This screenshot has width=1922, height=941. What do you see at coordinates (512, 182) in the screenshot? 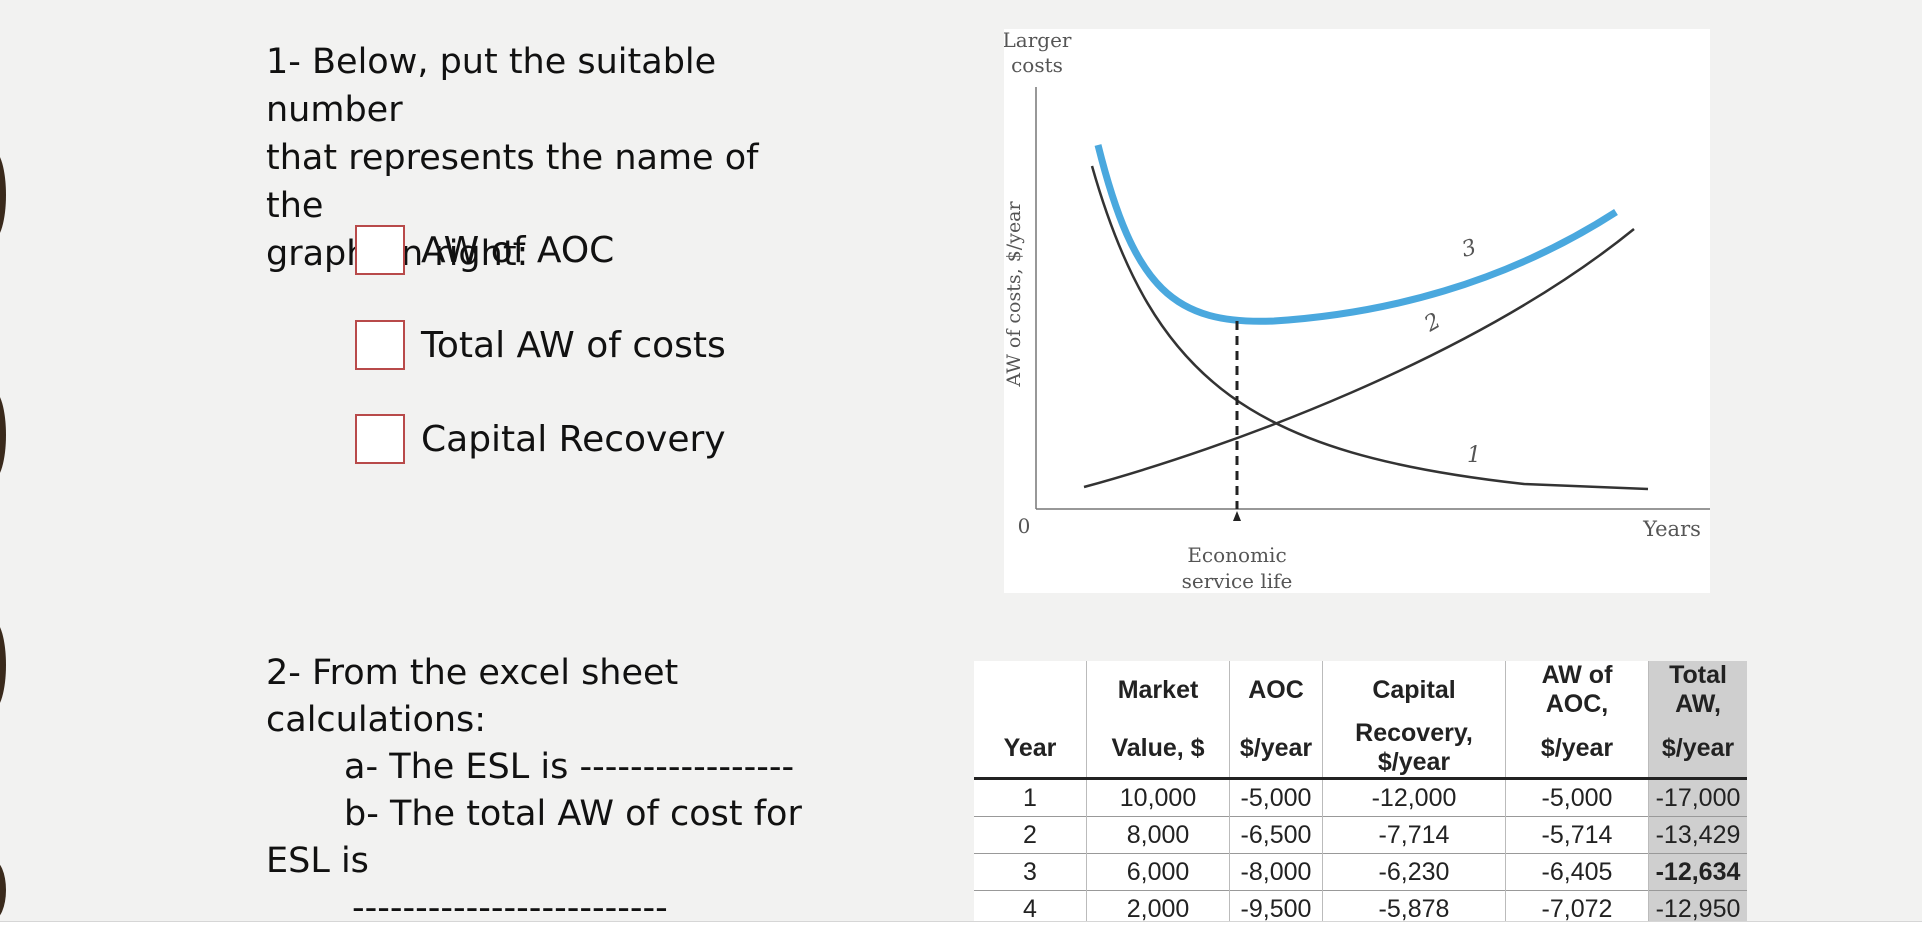
I see `question-1-line-2: that represents the name of the` at bounding box center [512, 182].